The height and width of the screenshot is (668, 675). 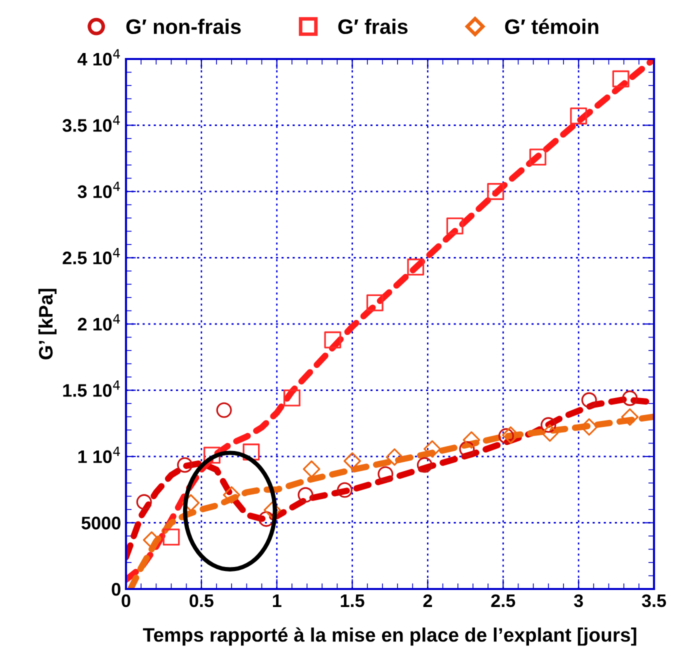 I want to click on x-tick-label: 1, so click(x=277, y=600).